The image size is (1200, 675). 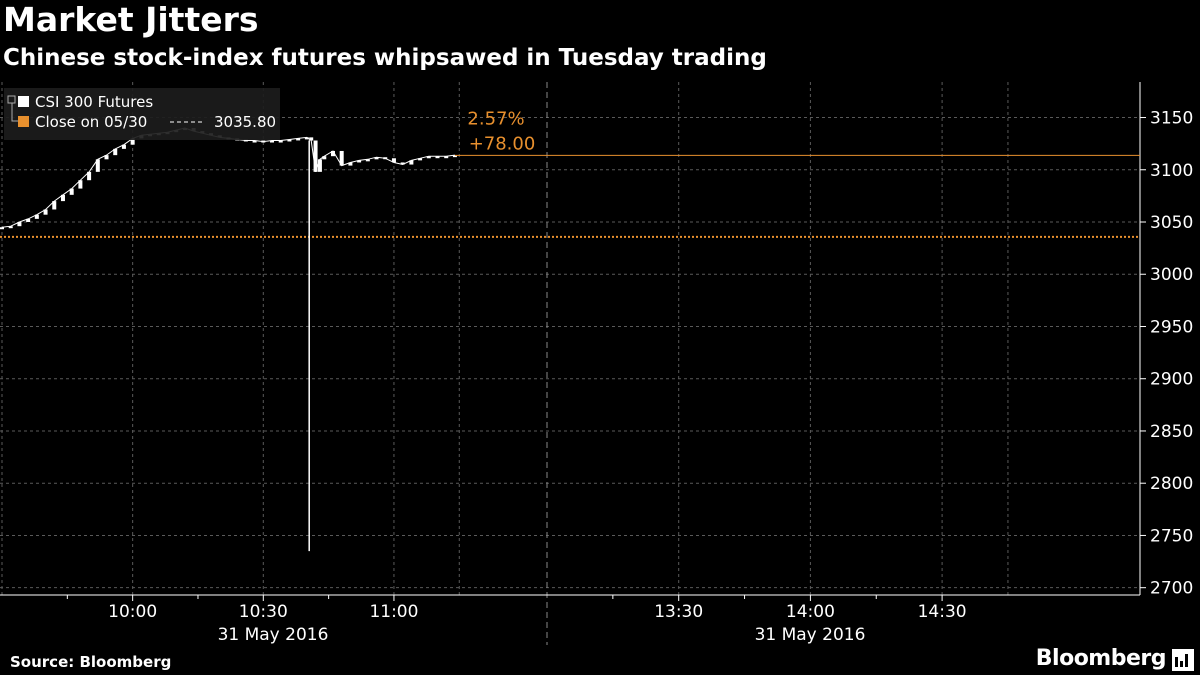 I want to click on legend-tree-connector, so click(x=14, y=112).